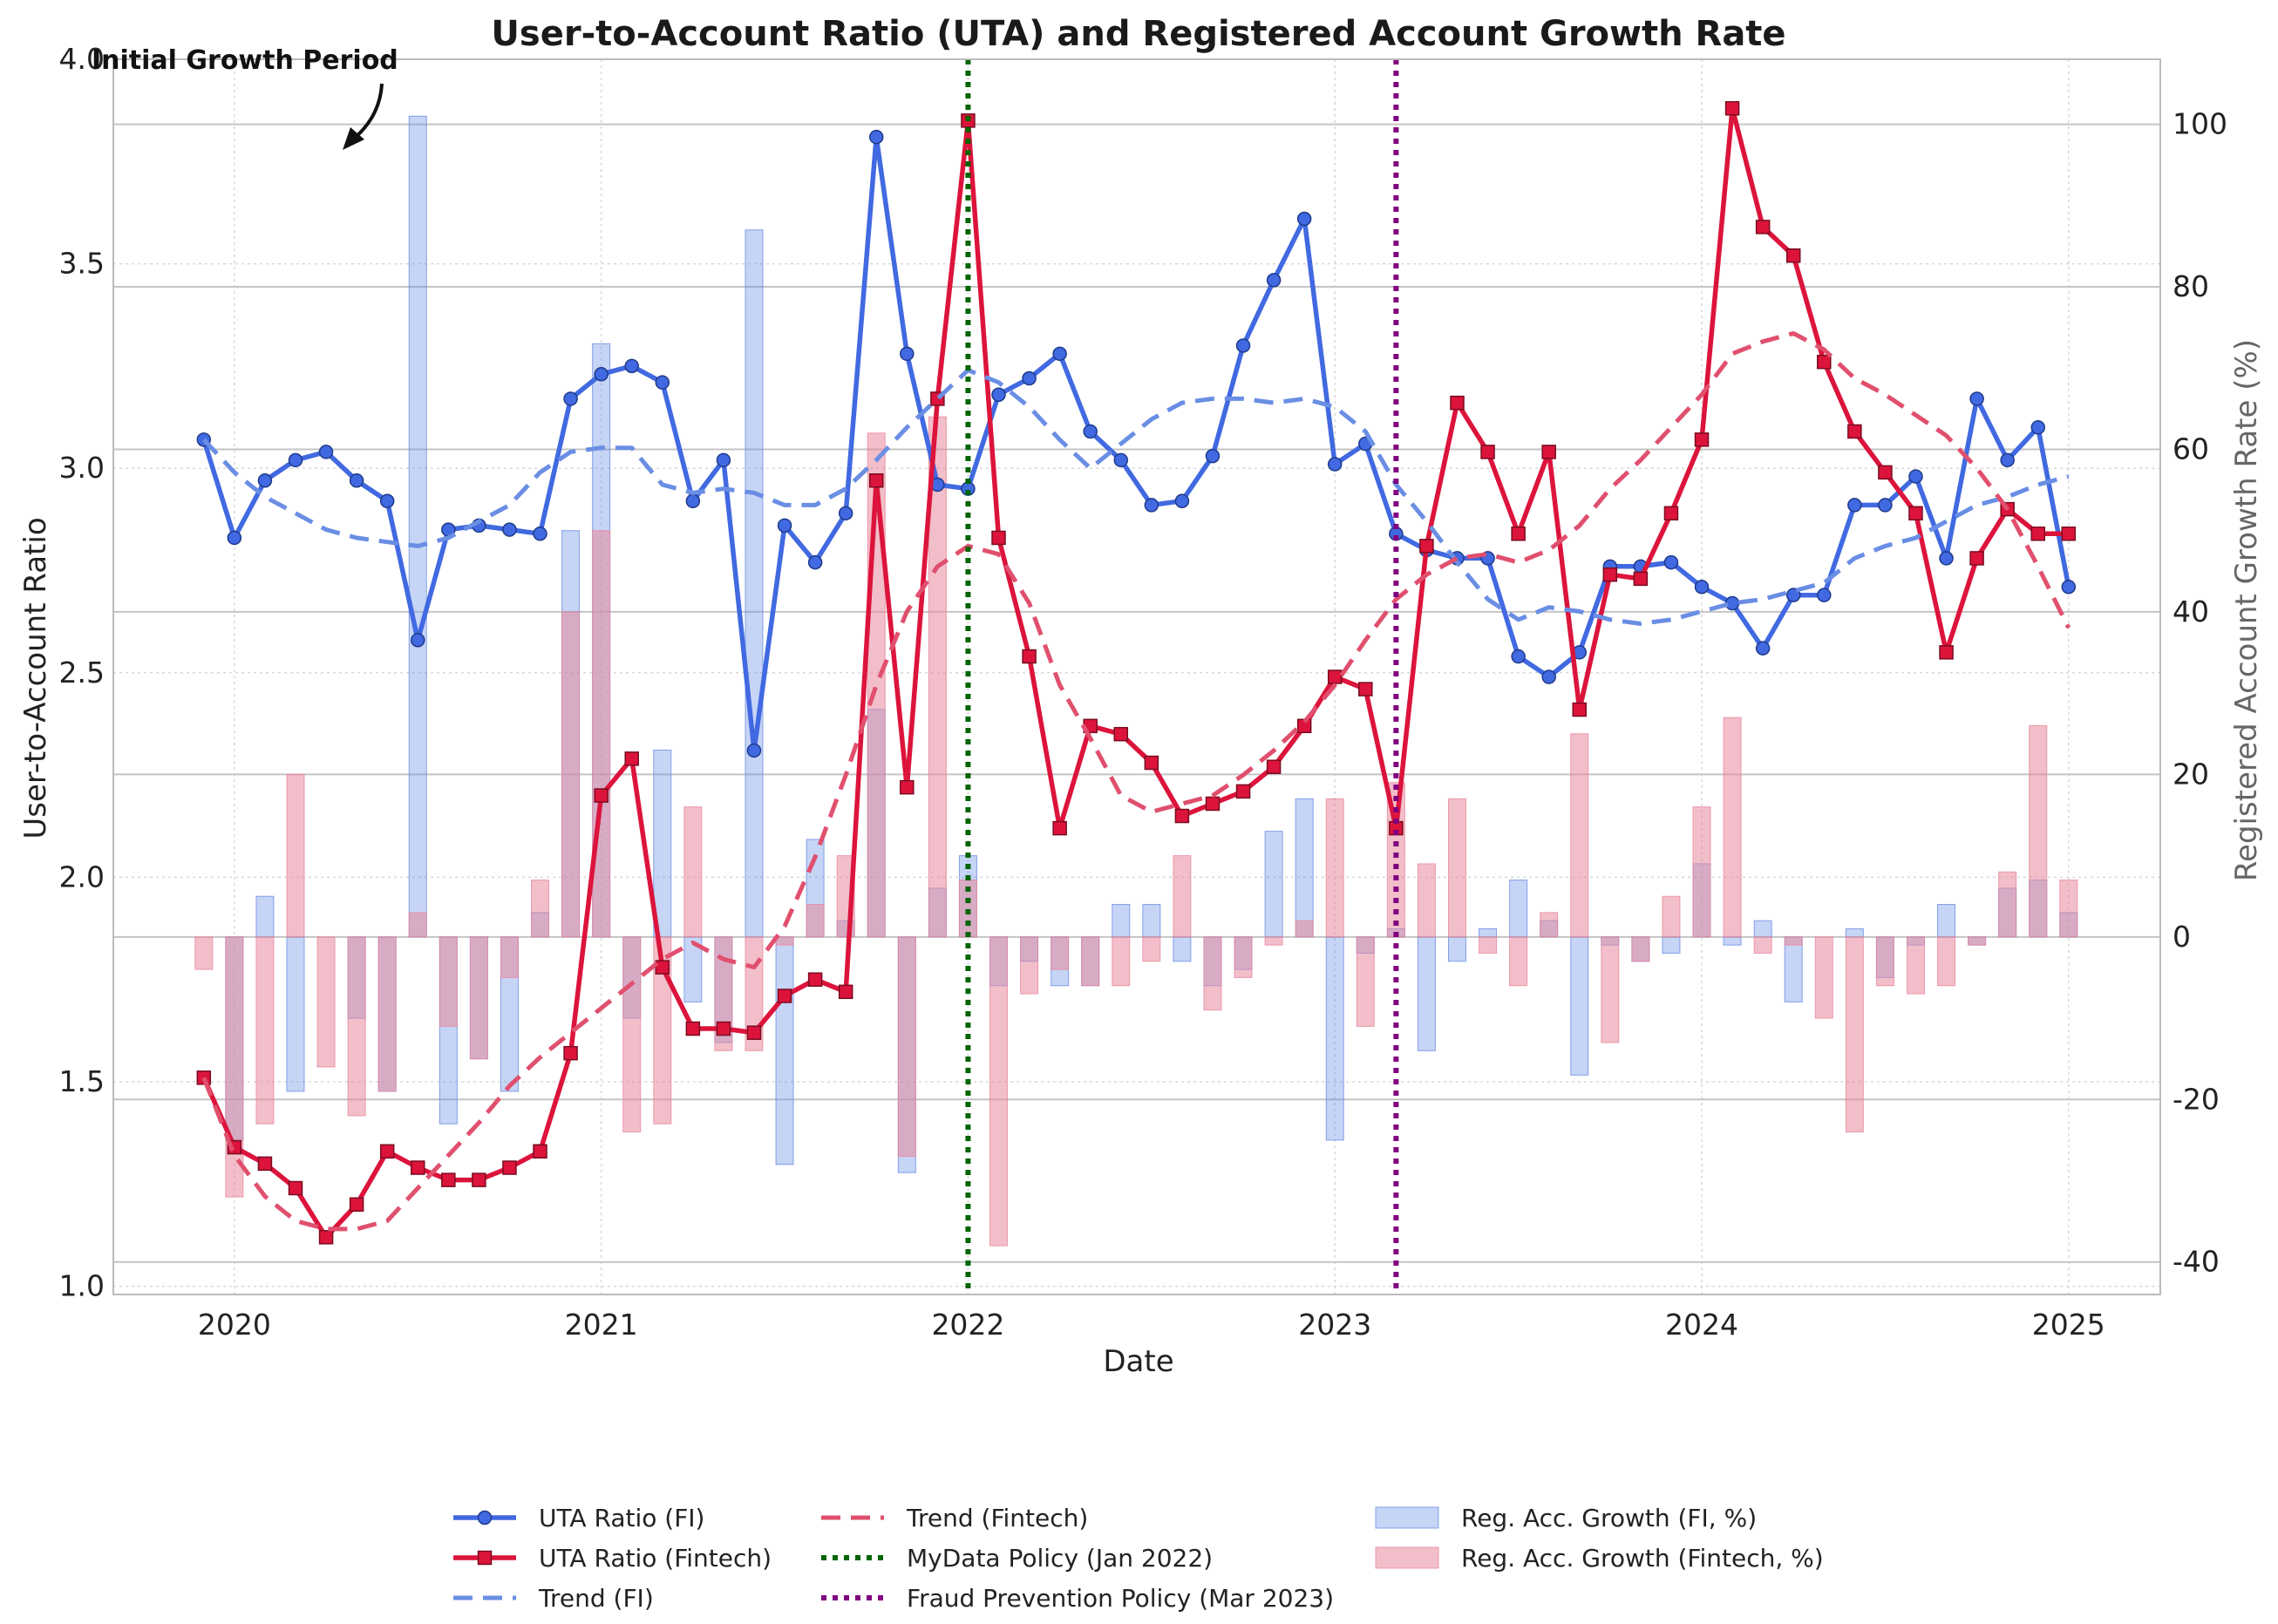 This screenshot has height=1624, width=2278. What do you see at coordinates (2068, 1325) in the screenshot?
I see `x-tick-label: 2025` at bounding box center [2068, 1325].